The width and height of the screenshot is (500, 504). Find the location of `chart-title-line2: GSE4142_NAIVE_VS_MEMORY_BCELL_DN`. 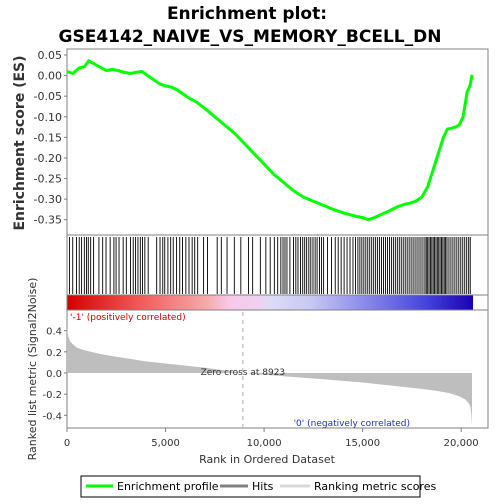

chart-title-line2: GSE4142_NAIVE_VS_MEMORY_BCELL_DN is located at coordinates (250, 37).